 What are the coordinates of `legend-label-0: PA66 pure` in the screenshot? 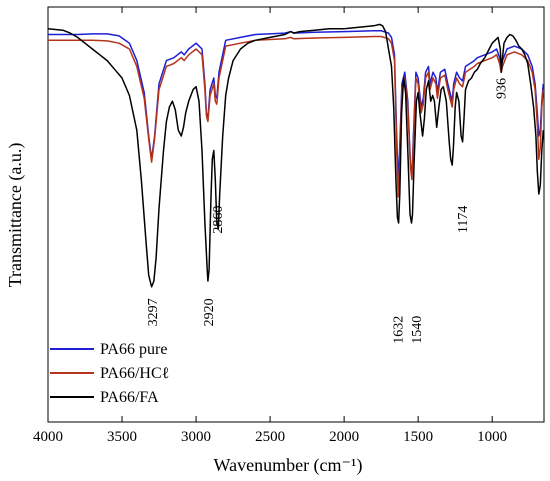 It's located at (133, 349).